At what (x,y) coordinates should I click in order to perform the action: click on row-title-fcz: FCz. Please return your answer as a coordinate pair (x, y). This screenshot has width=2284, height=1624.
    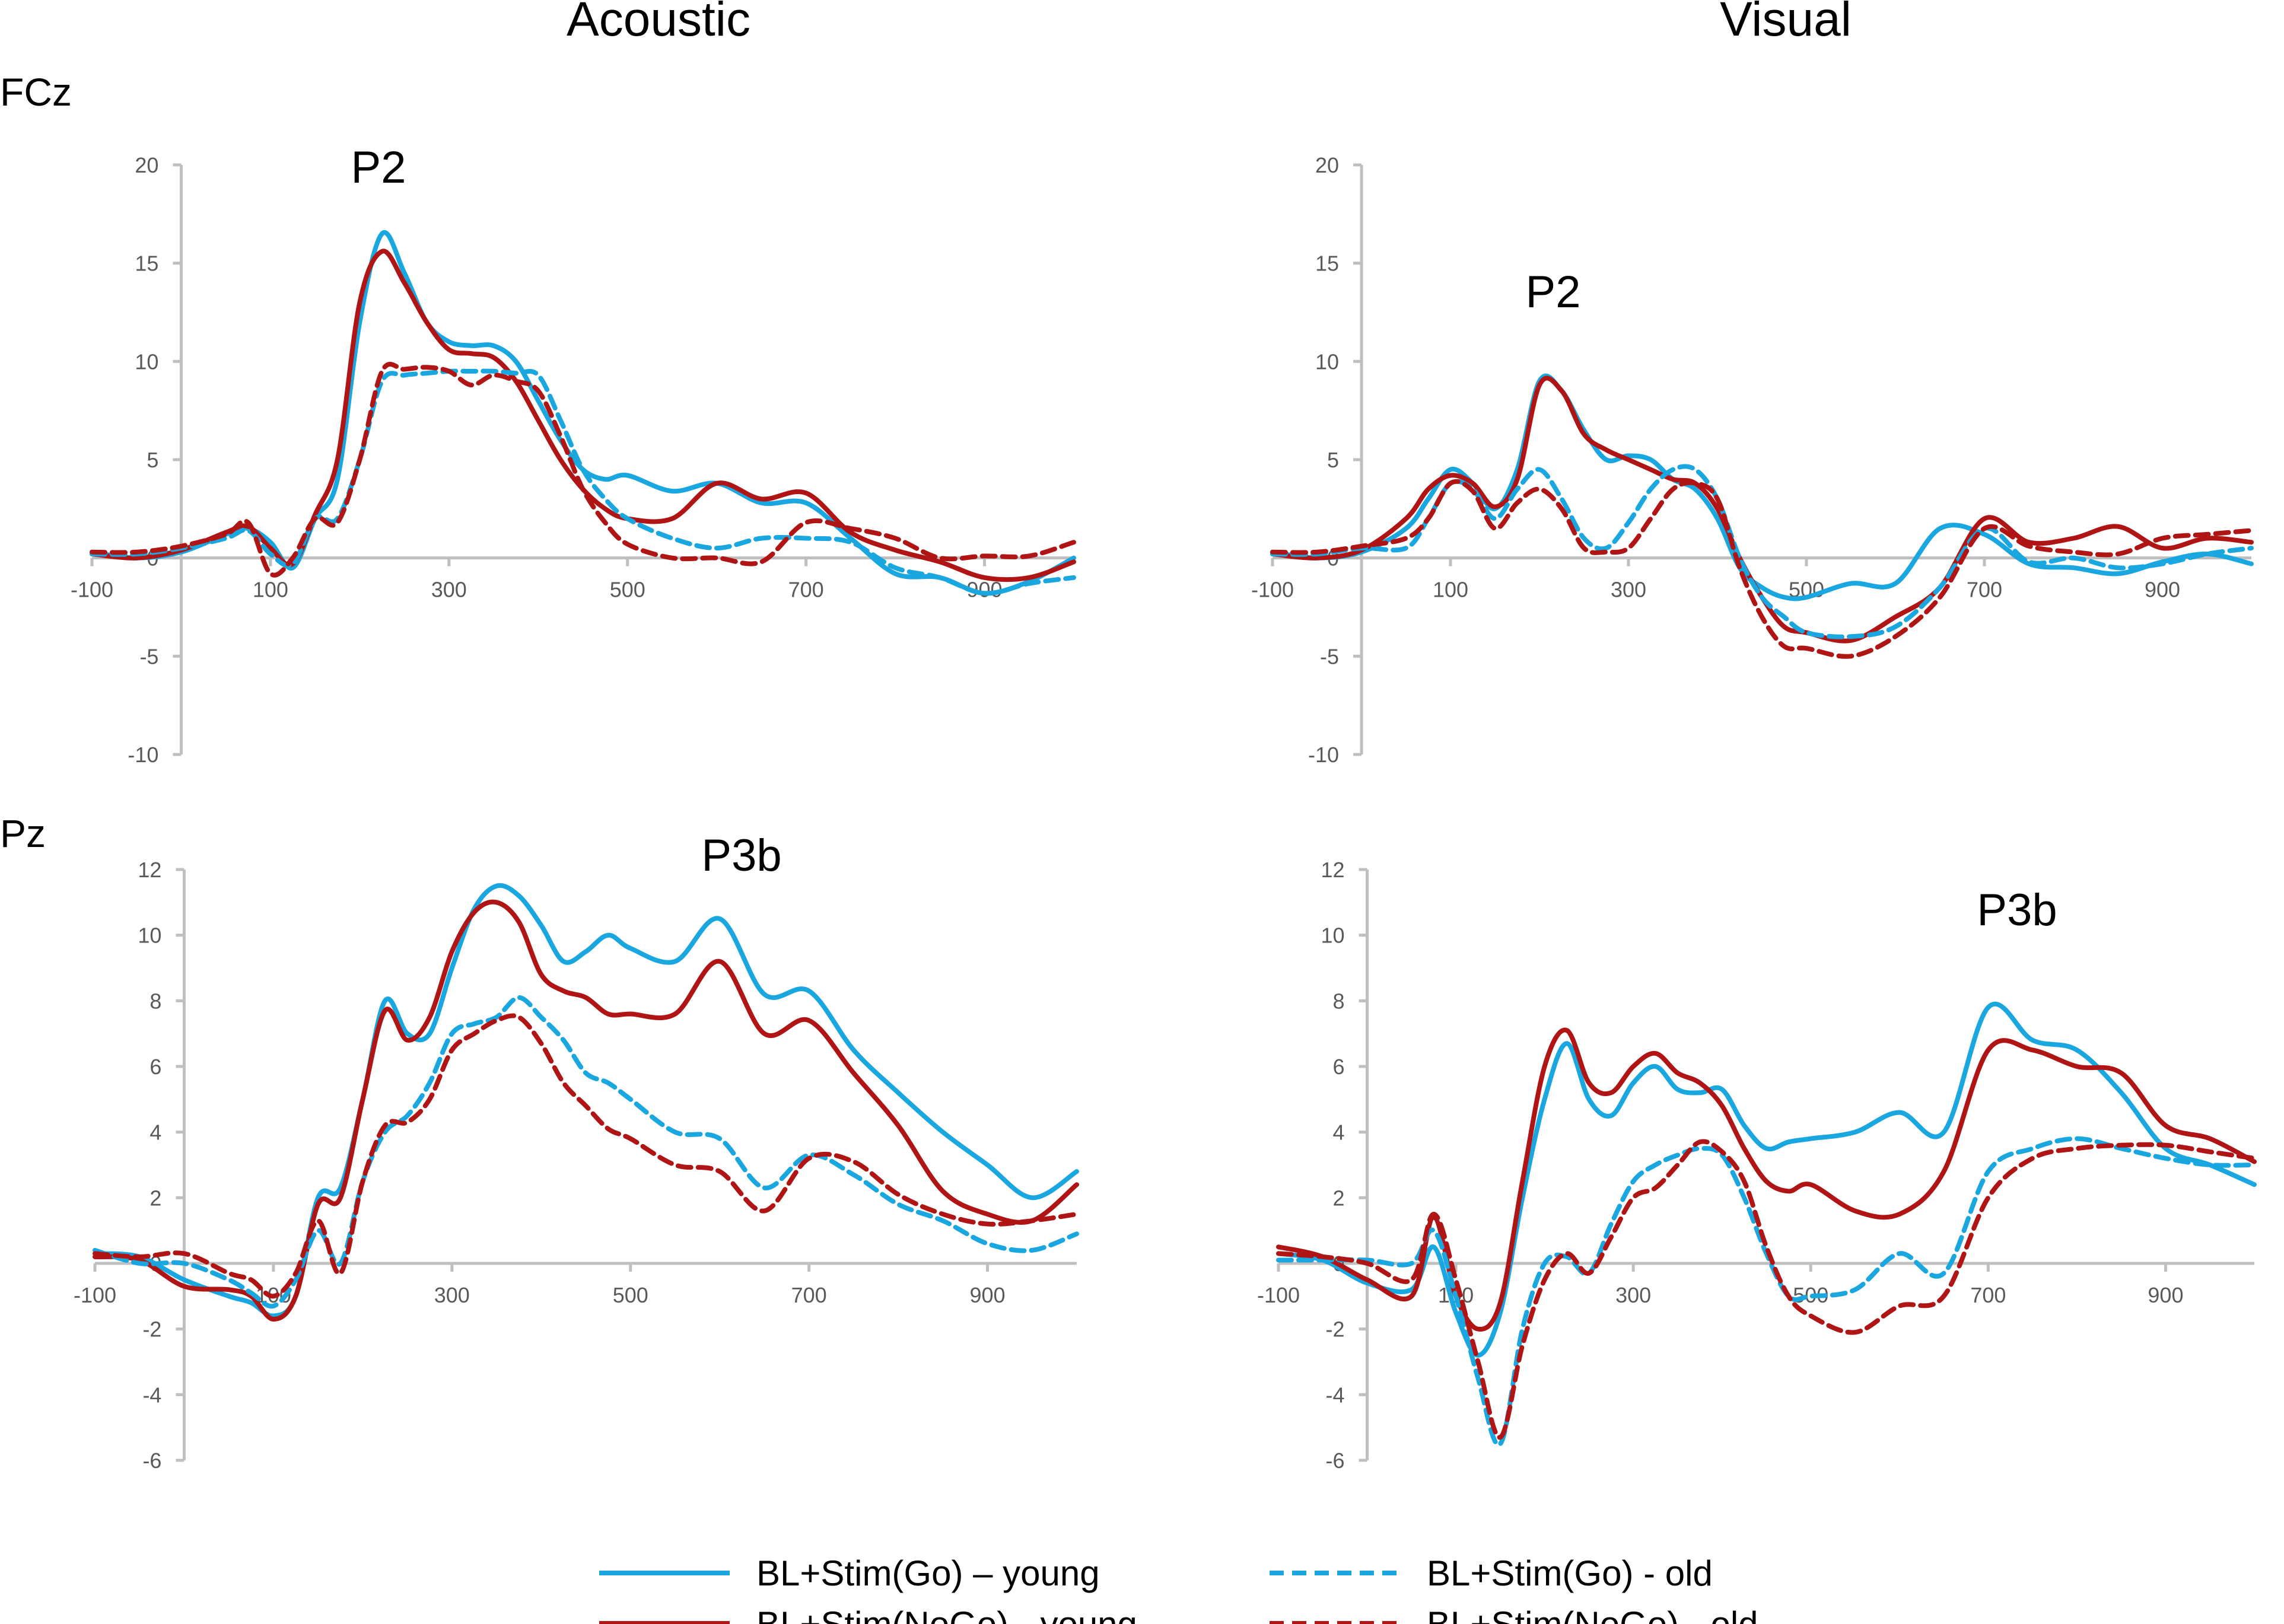
    Looking at the image, I should click on (36, 92).